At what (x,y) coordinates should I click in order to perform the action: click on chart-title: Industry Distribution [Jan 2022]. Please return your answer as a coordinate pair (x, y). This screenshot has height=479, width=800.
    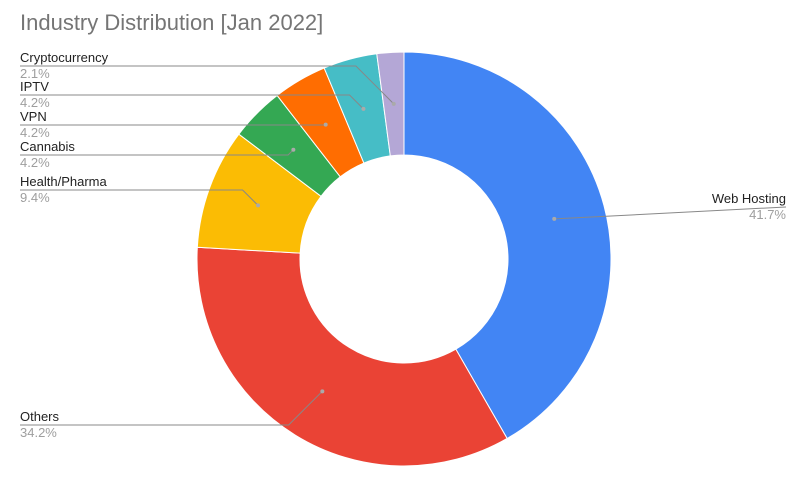
    Looking at the image, I should click on (171, 22).